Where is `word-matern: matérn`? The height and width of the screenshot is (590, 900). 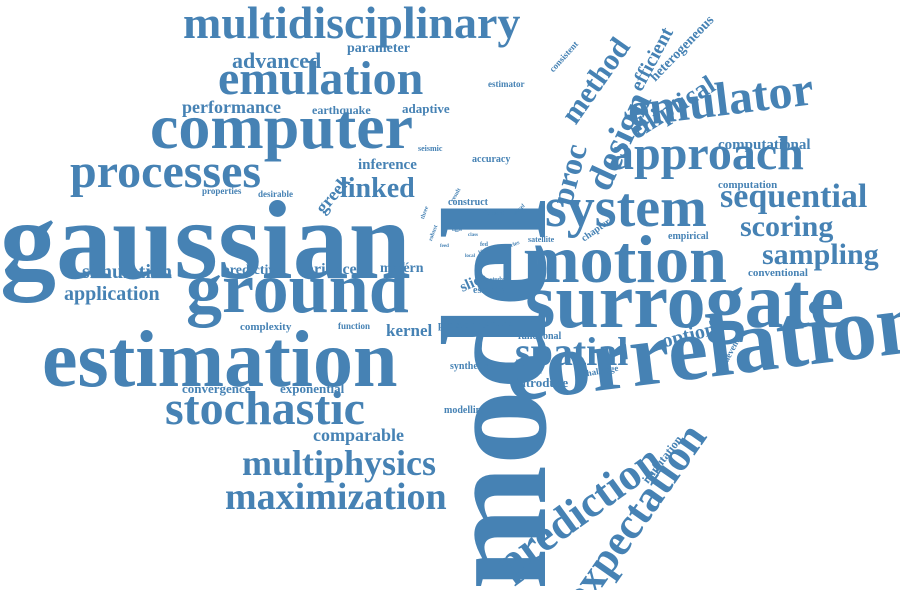 word-matern: matérn is located at coordinates (402, 268).